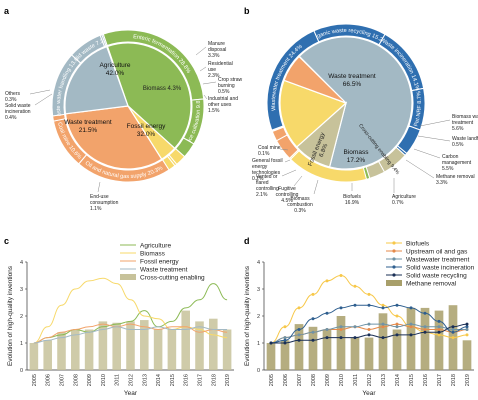  I want to click on b-ring-label-text: Organic waste recycling 15.2%, so click(191, 21).